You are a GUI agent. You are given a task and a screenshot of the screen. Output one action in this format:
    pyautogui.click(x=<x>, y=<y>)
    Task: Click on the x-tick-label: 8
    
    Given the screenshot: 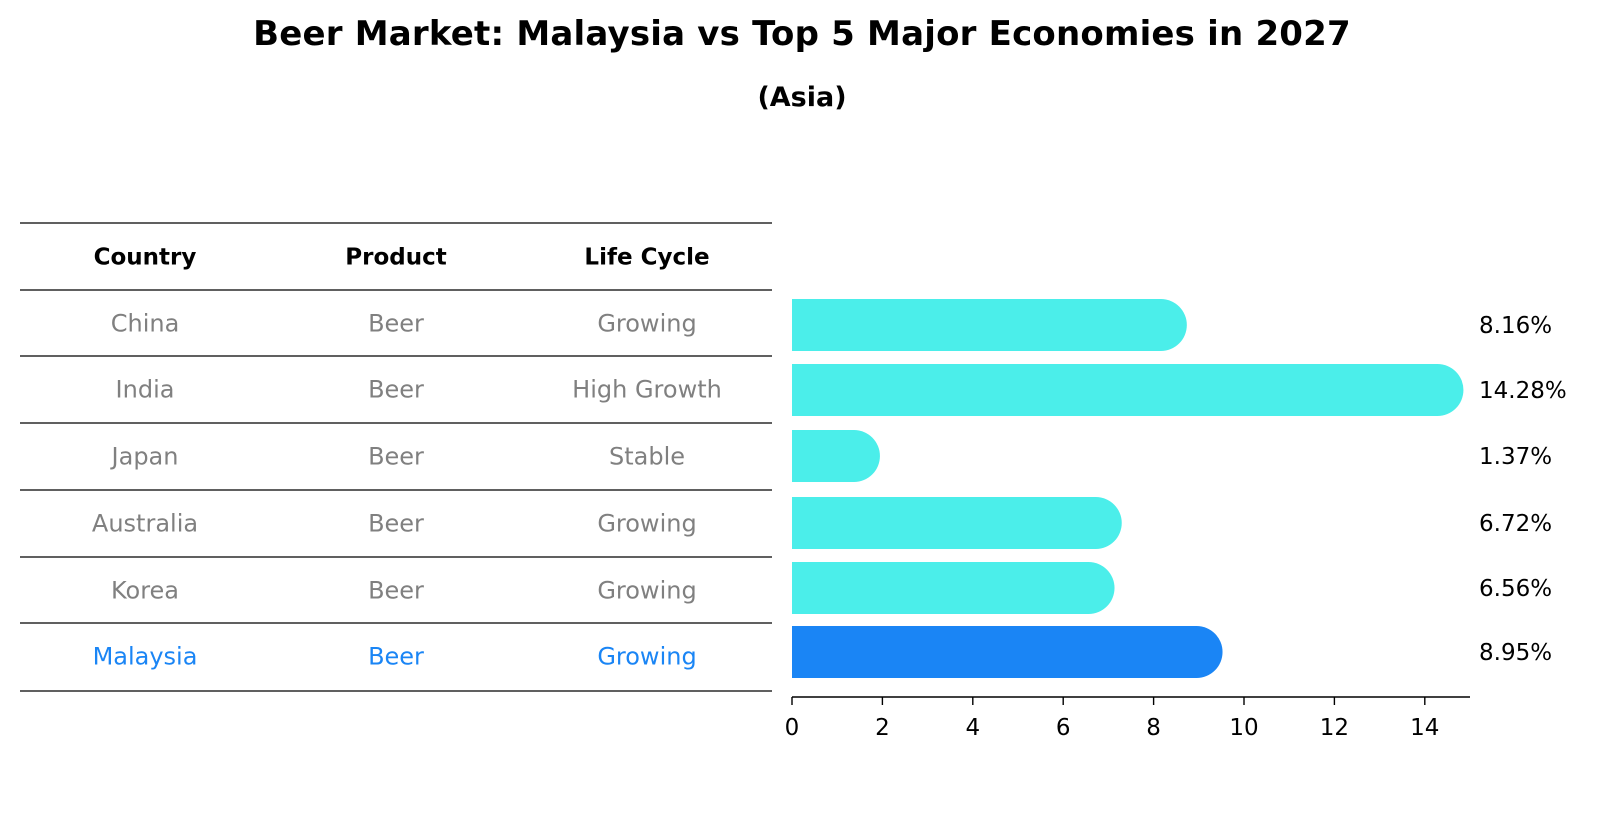 What is the action you would take?
    pyautogui.click(x=1153, y=728)
    